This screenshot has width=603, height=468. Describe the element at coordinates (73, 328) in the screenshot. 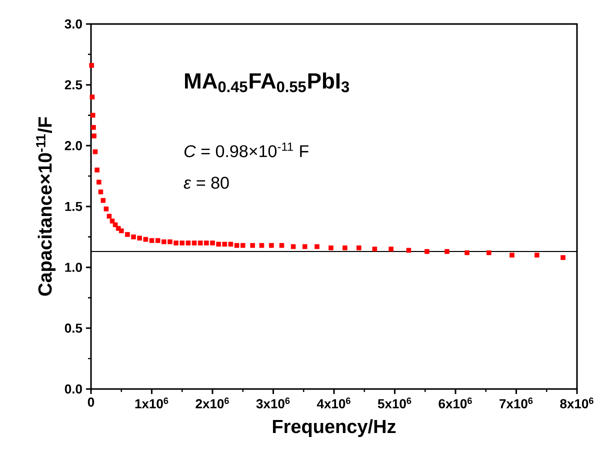

I see `y-tick-label: 0.5` at that location.